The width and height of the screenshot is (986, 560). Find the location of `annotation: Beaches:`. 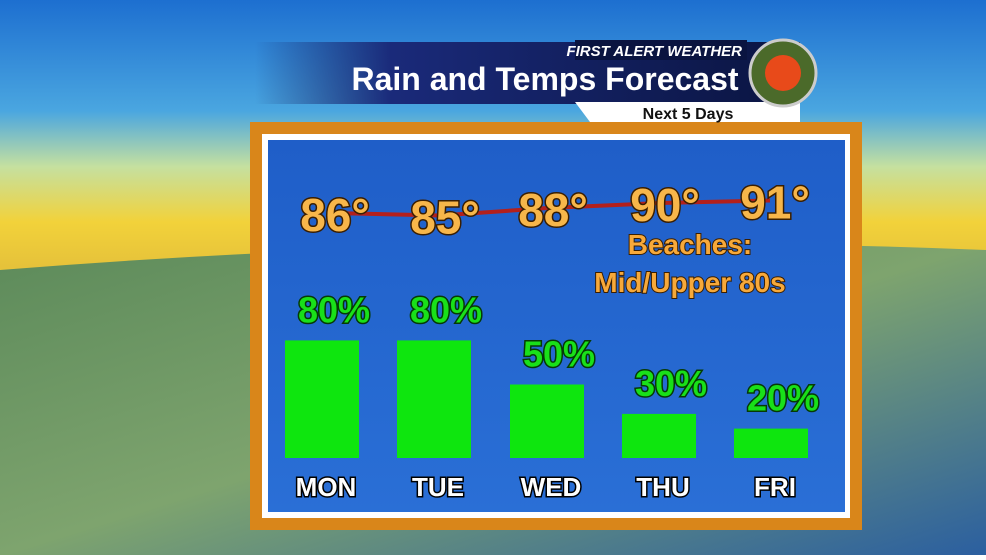

annotation: Beaches: is located at coordinates (690, 244).